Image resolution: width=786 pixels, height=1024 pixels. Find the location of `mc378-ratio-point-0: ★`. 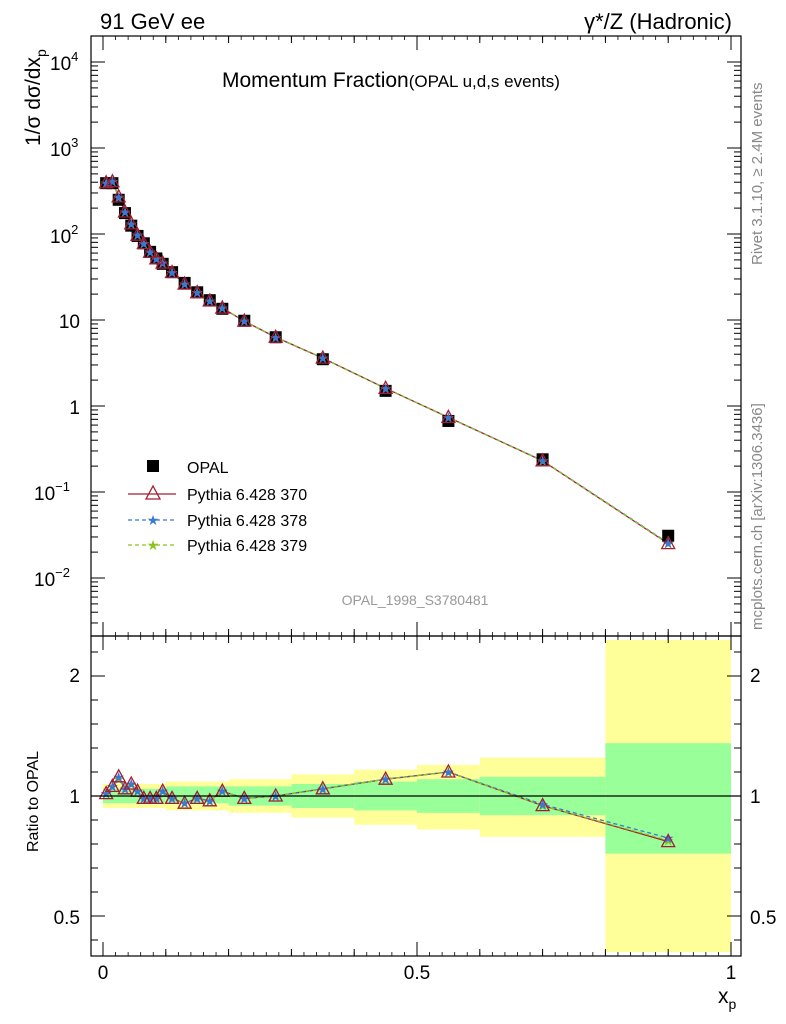

mc378-ratio-point-0: ★ is located at coordinates (106, 794).